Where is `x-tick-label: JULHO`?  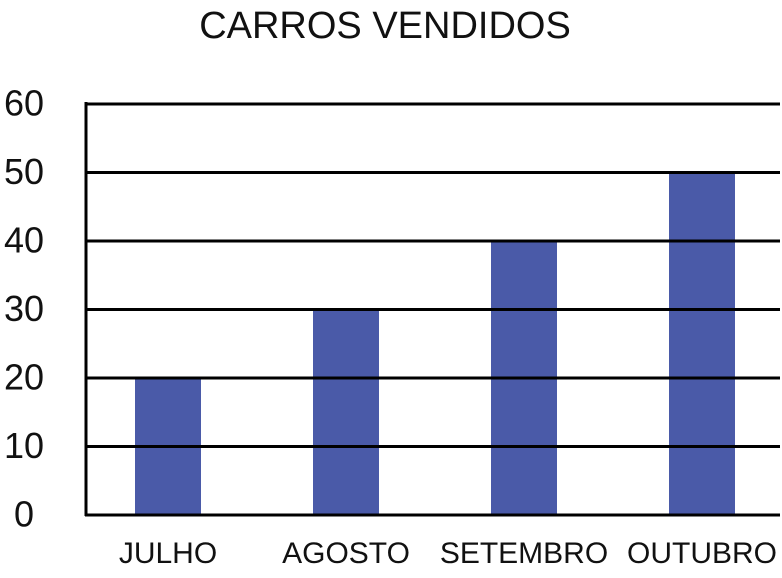
x-tick-label: JULHO is located at coordinates (168, 553).